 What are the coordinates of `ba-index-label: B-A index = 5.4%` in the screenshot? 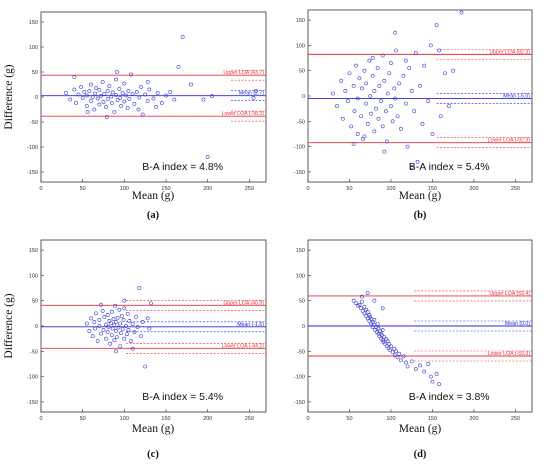 It's located at (449, 167).